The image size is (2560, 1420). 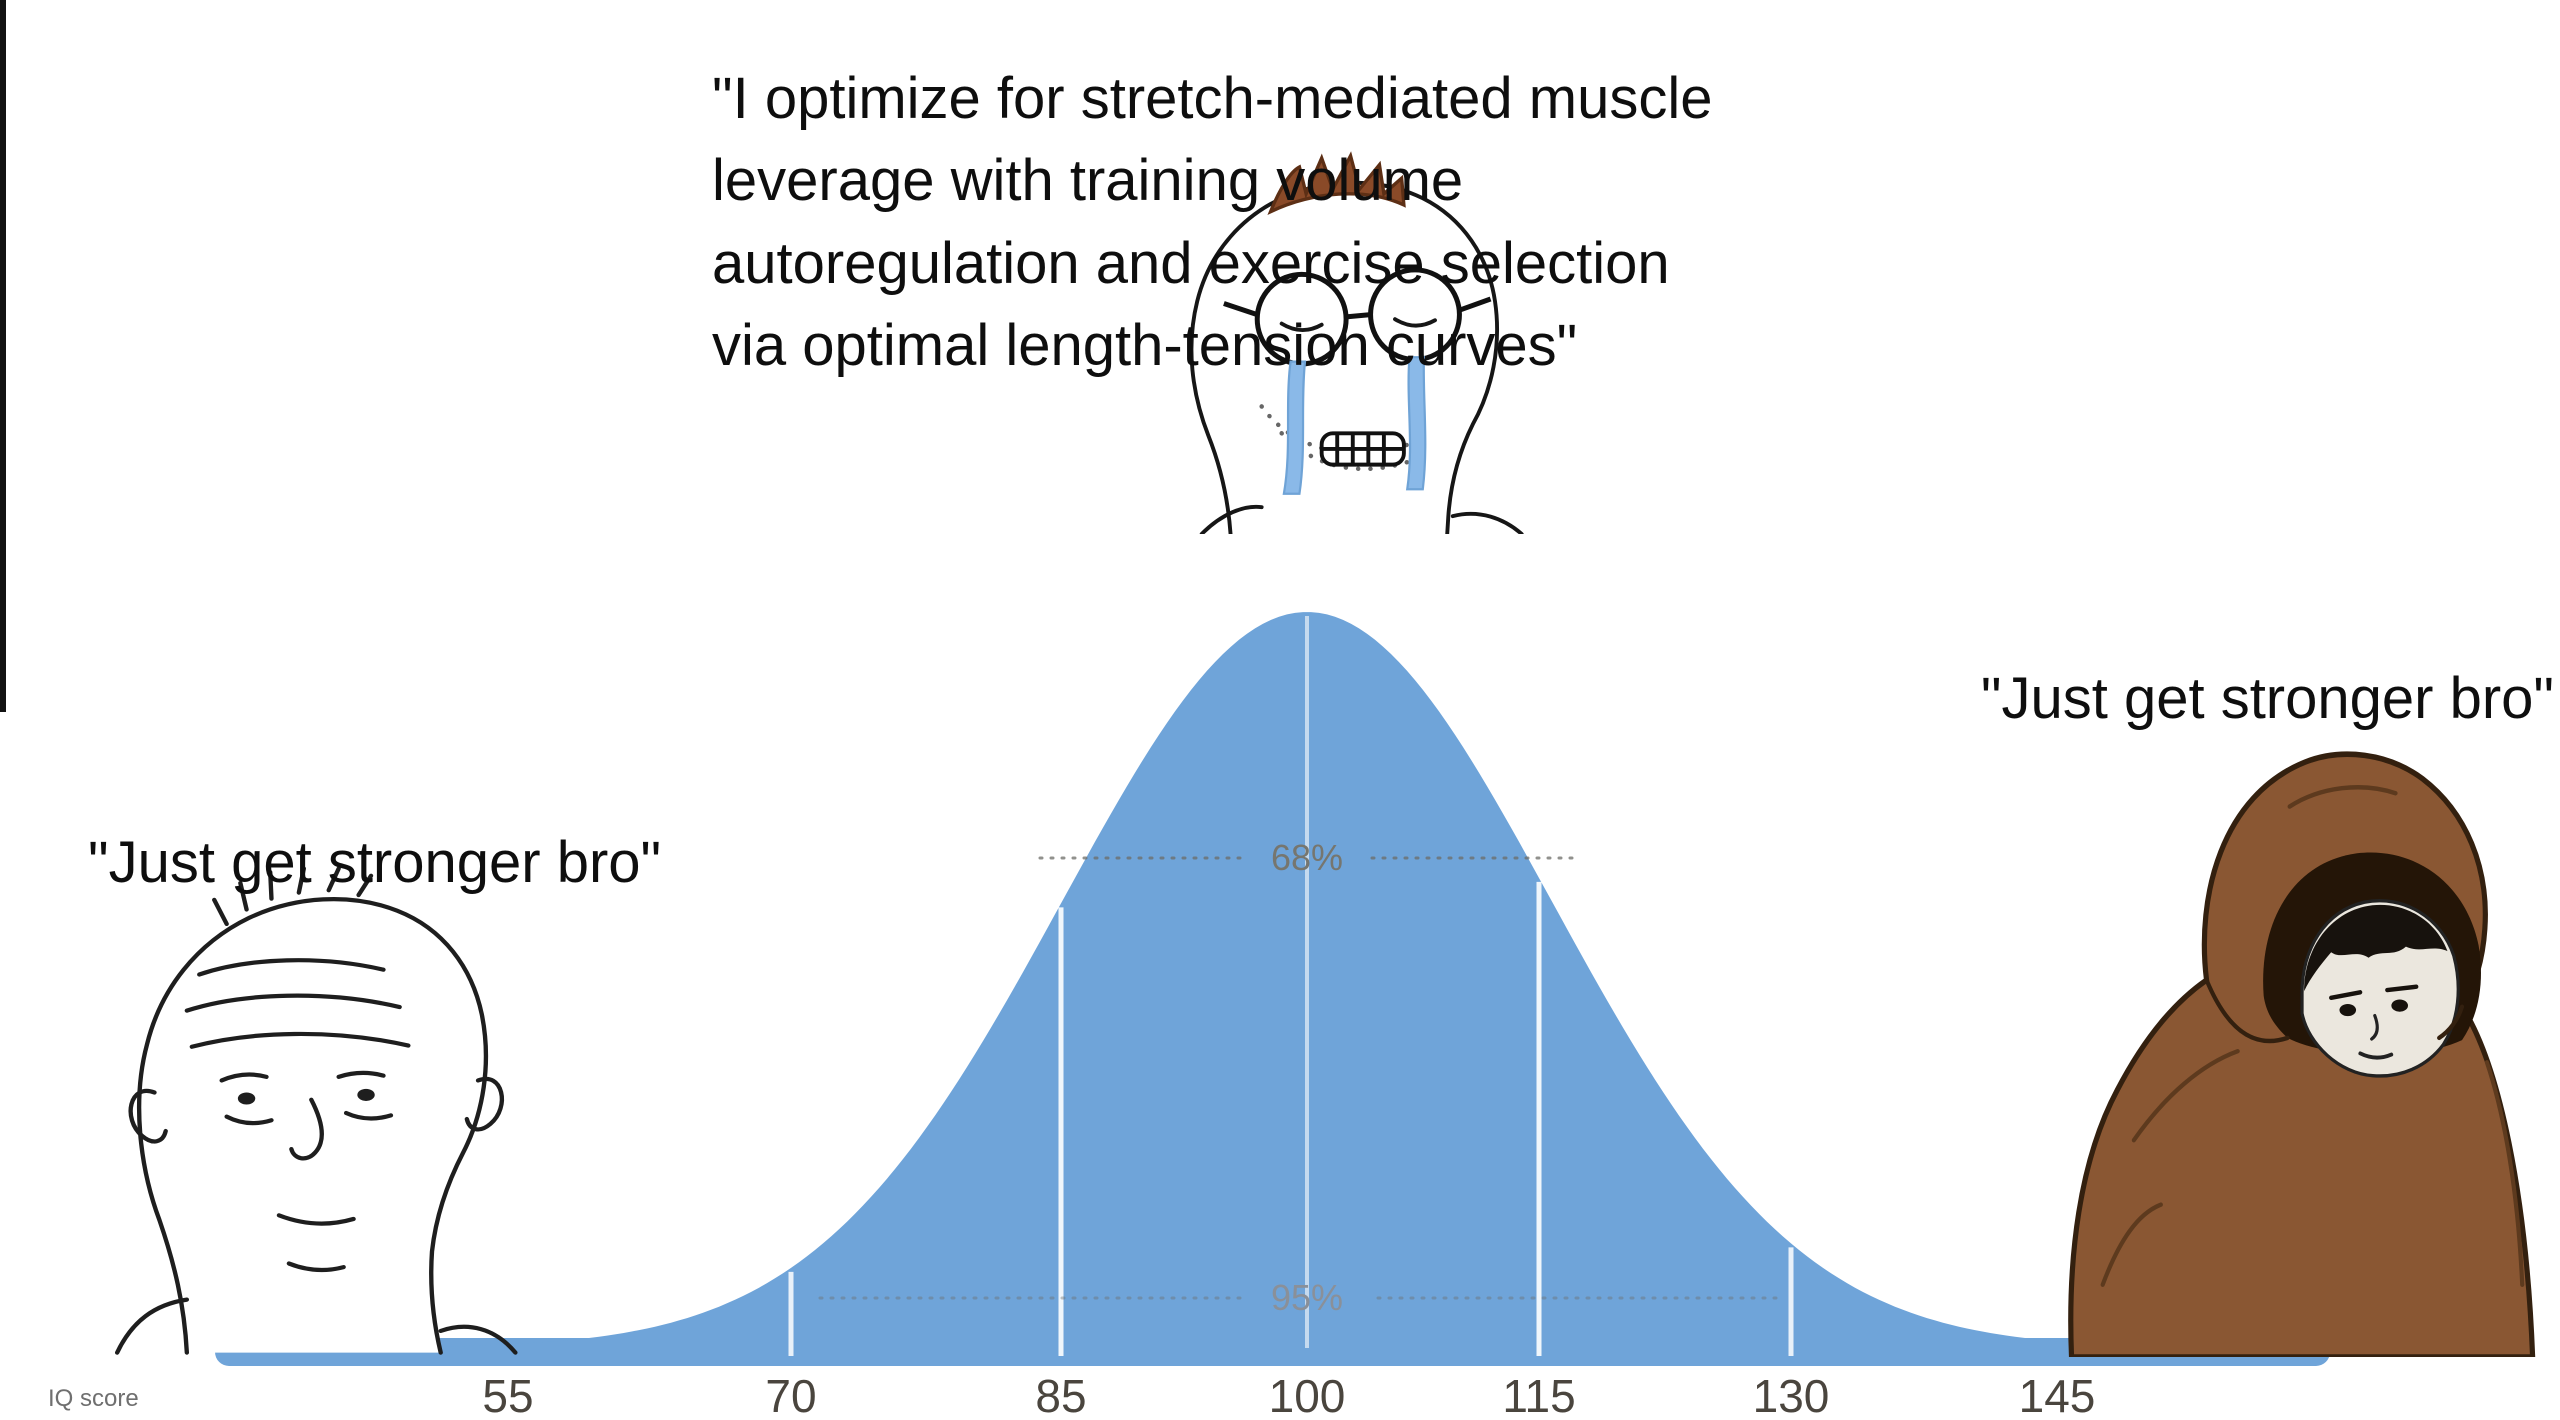 I want to click on midwit-crying-wojak-illustration, so click(x=1356, y=342).